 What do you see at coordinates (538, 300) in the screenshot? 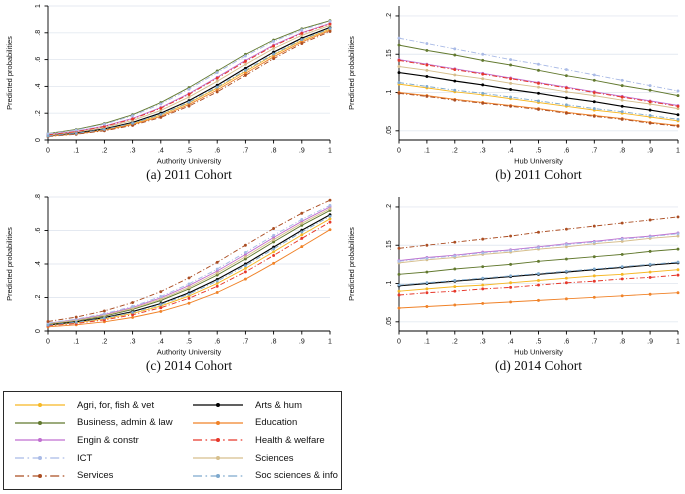
I see `education-series-line` at bounding box center [538, 300].